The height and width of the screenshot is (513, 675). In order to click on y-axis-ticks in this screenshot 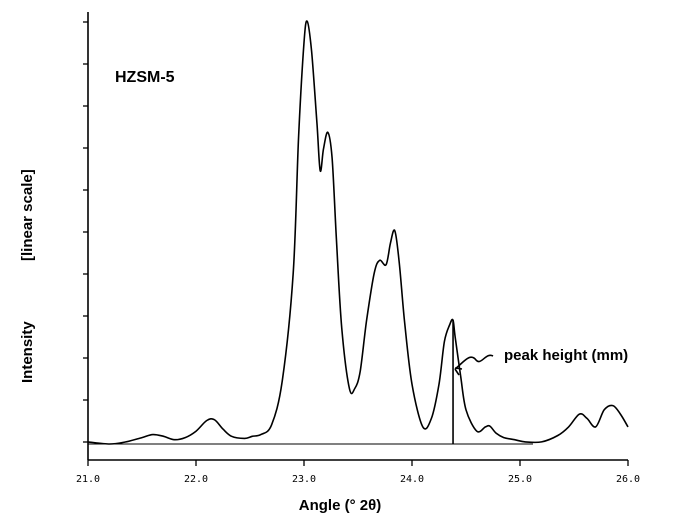, I will do `click(85, 232)`.